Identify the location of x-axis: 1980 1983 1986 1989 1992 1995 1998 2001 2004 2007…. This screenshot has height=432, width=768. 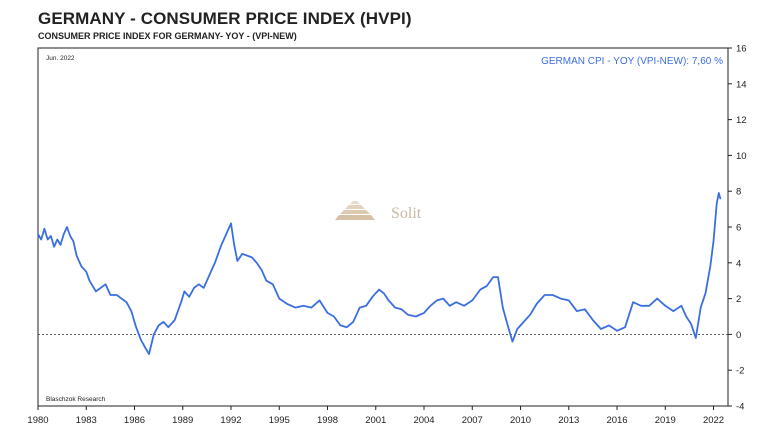
(375, 416).